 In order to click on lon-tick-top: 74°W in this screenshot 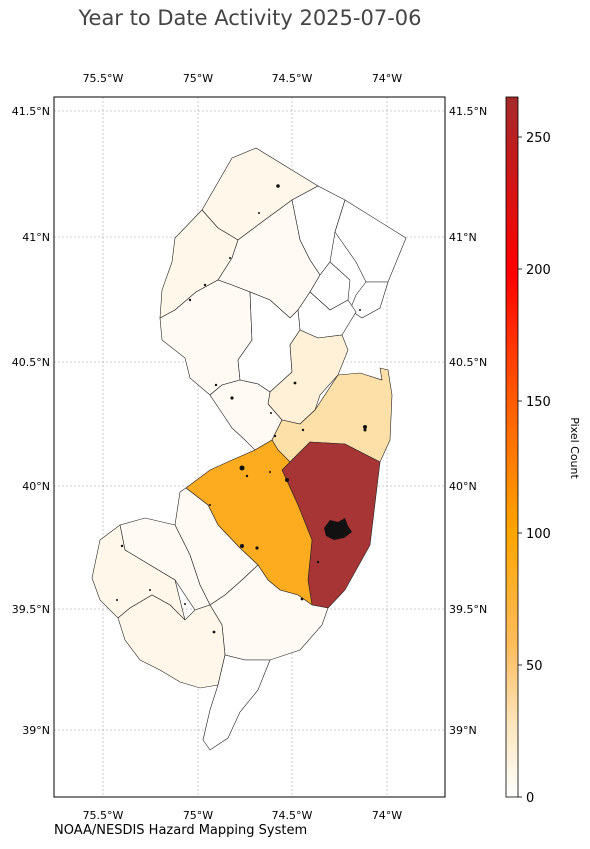, I will do `click(387, 78)`.